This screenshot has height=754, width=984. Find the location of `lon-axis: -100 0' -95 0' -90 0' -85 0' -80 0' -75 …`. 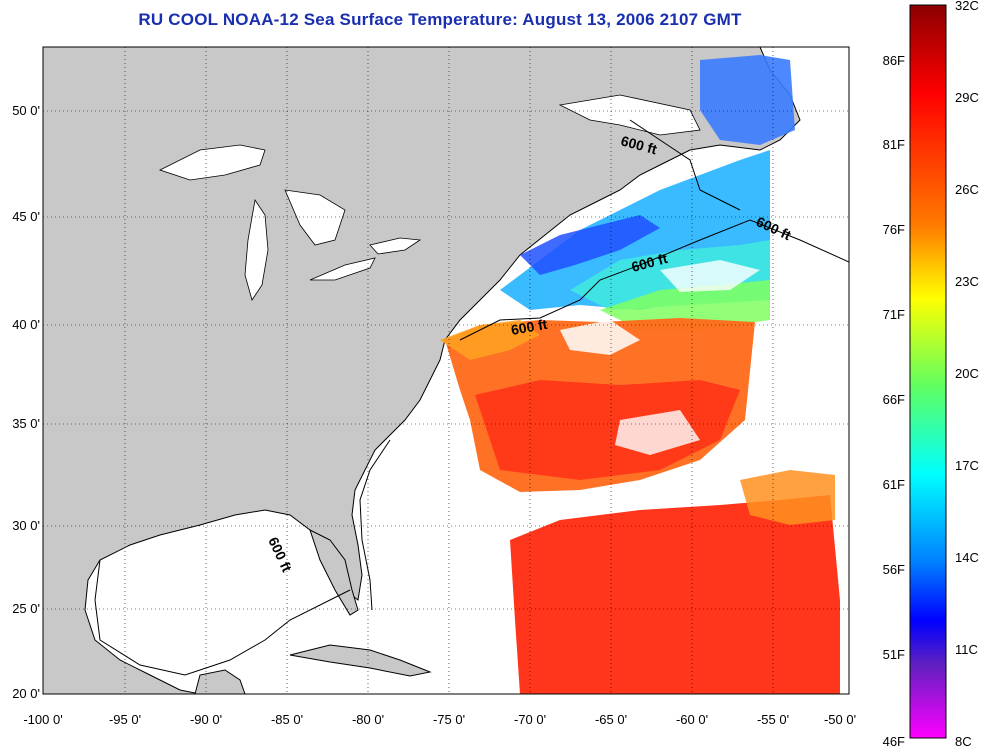

lon-axis: -100 0' -95 0' -90 0' -85 0' -80 0' -75 … is located at coordinates (439, 719).